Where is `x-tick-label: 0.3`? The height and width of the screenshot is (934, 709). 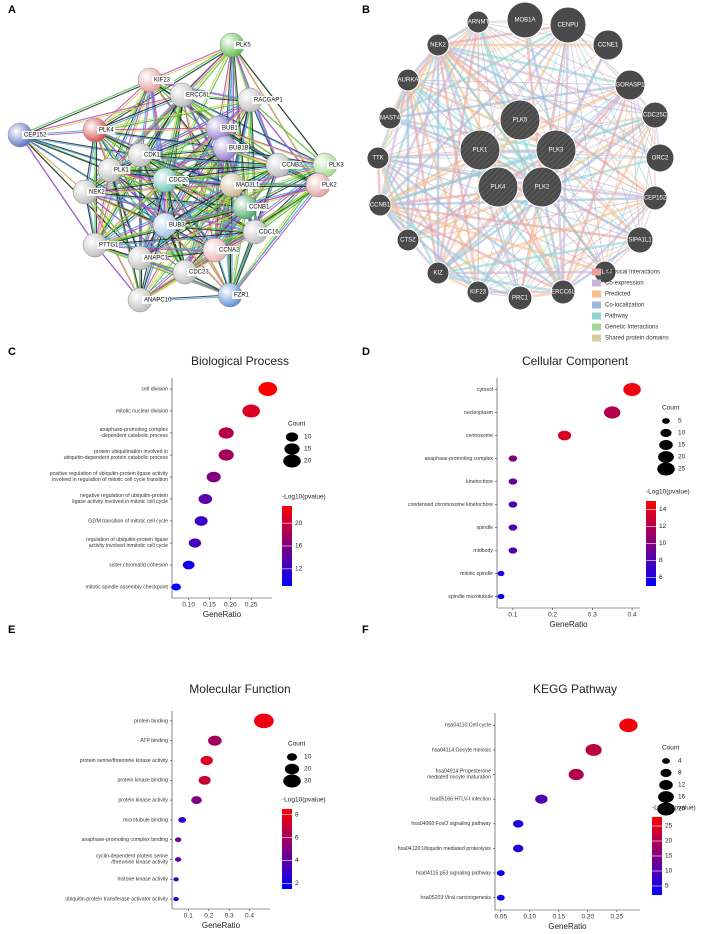 x-tick-label: 0.3 is located at coordinates (229, 916).